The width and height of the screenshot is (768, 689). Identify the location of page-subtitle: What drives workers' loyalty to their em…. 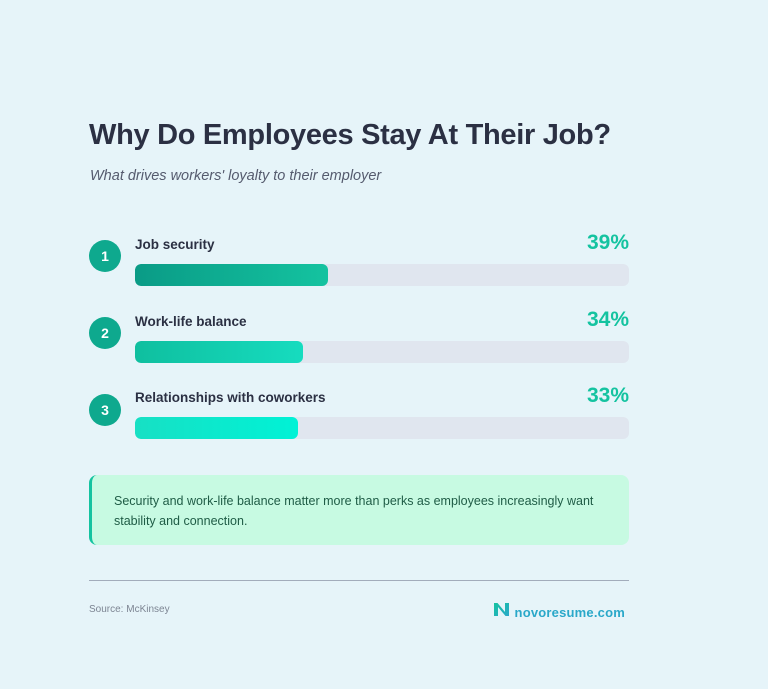
(236, 176).